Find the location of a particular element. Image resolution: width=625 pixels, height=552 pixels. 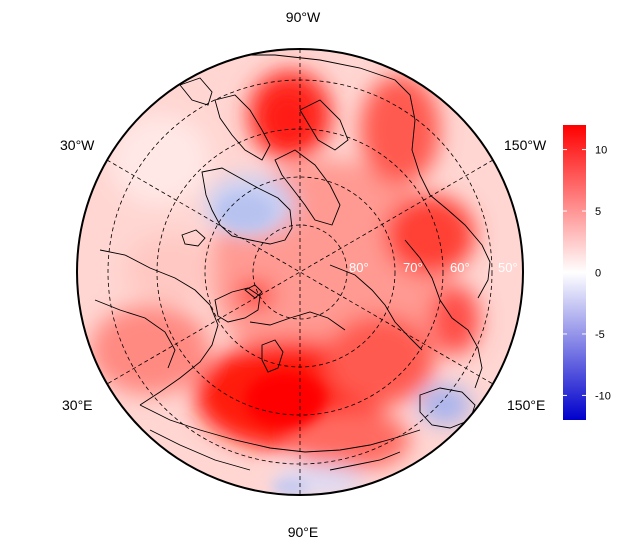

lat-label-50: 50° is located at coordinates (508, 267).